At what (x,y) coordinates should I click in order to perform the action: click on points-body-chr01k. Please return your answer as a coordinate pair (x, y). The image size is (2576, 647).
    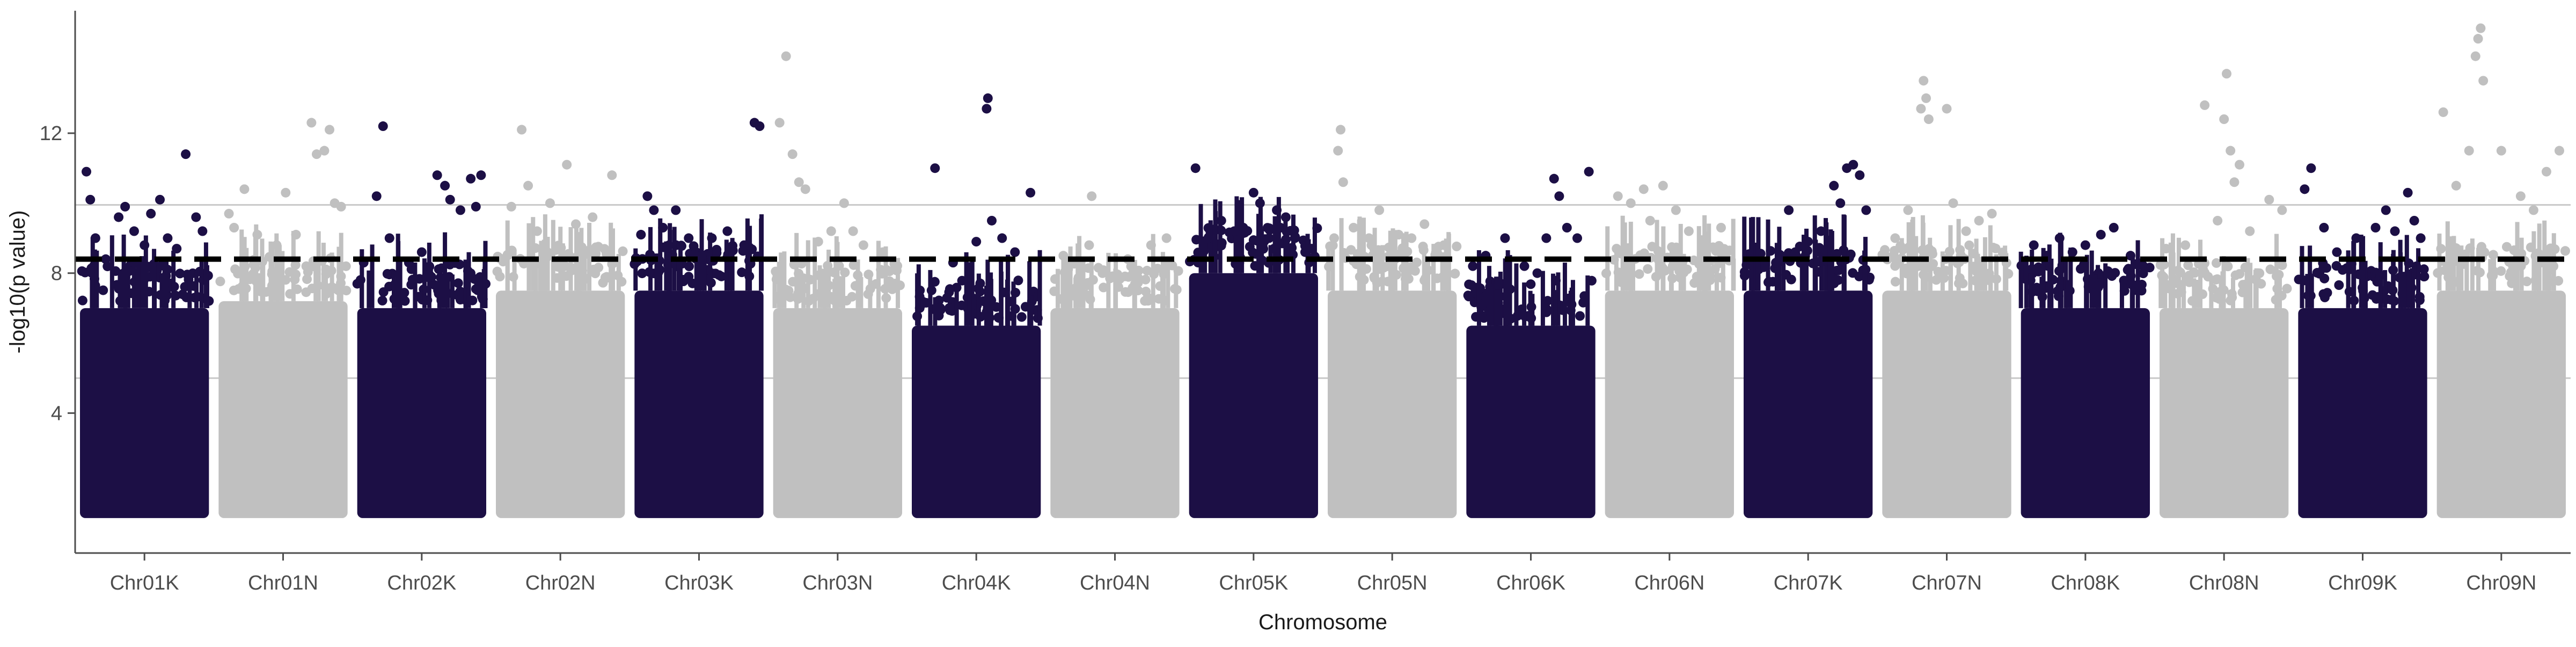
    Looking at the image, I should click on (144, 413).